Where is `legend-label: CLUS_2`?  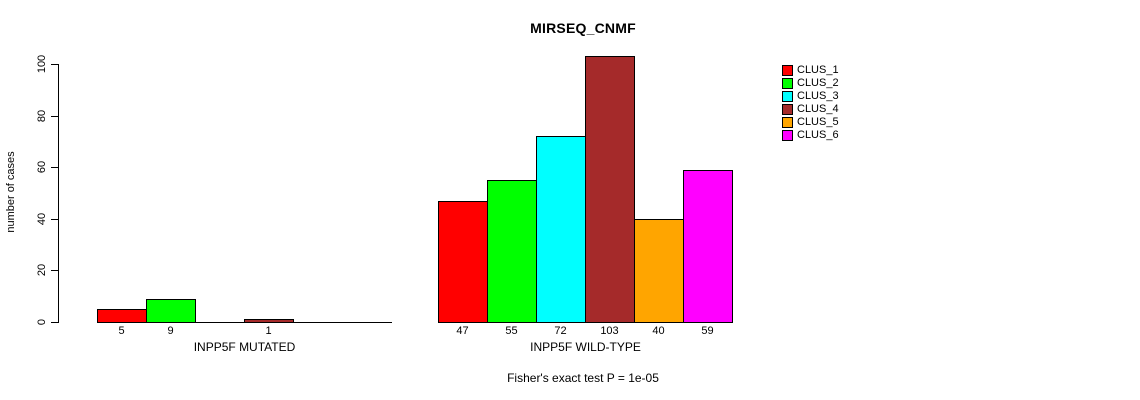
legend-label: CLUS_2 is located at coordinates (818, 83).